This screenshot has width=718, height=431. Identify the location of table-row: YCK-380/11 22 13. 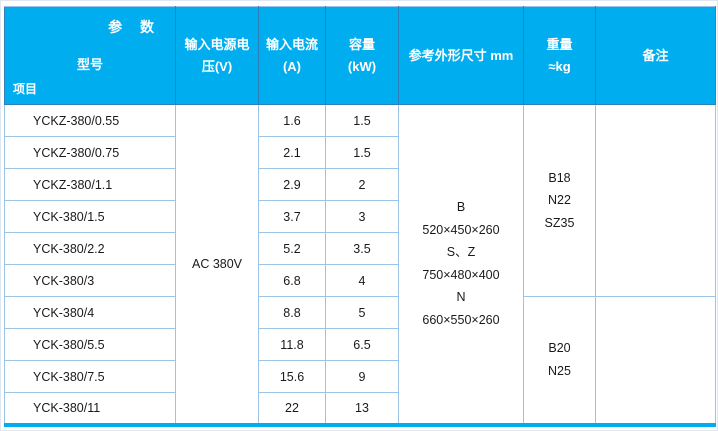
(360, 408).